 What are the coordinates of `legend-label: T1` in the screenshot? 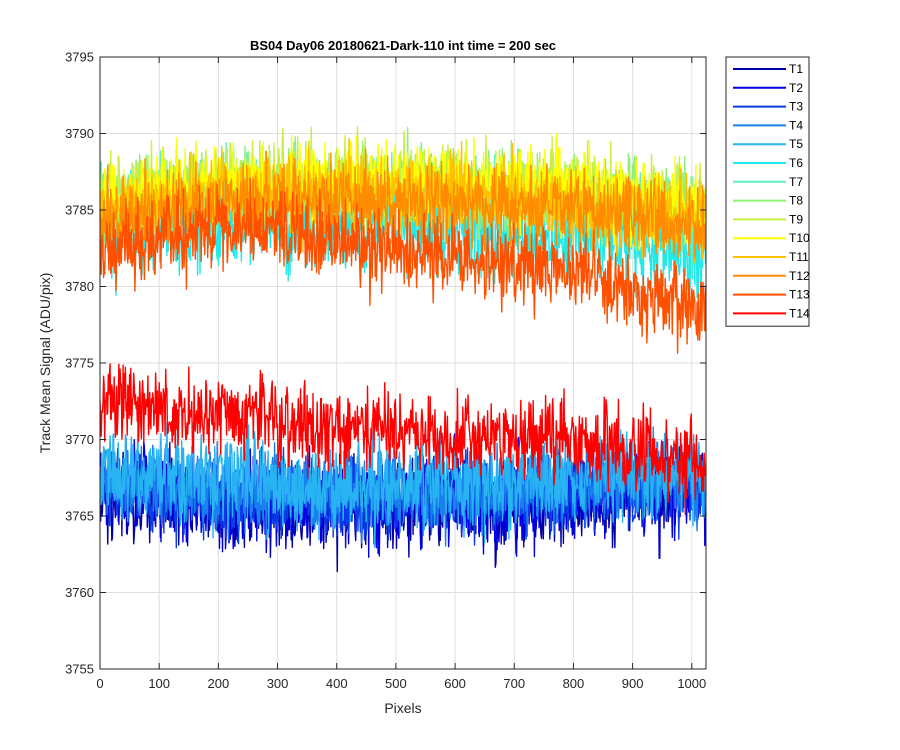 It's located at (796, 69).